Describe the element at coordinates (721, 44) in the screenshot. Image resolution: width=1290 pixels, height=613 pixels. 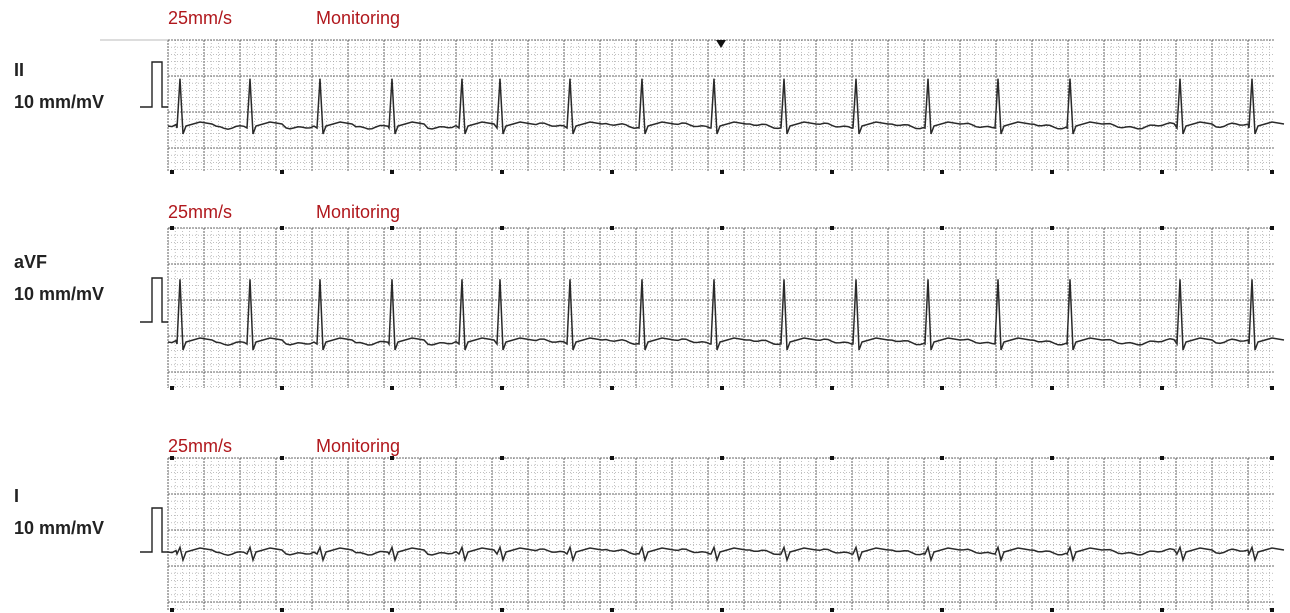
I see `event-marker-icon` at that location.